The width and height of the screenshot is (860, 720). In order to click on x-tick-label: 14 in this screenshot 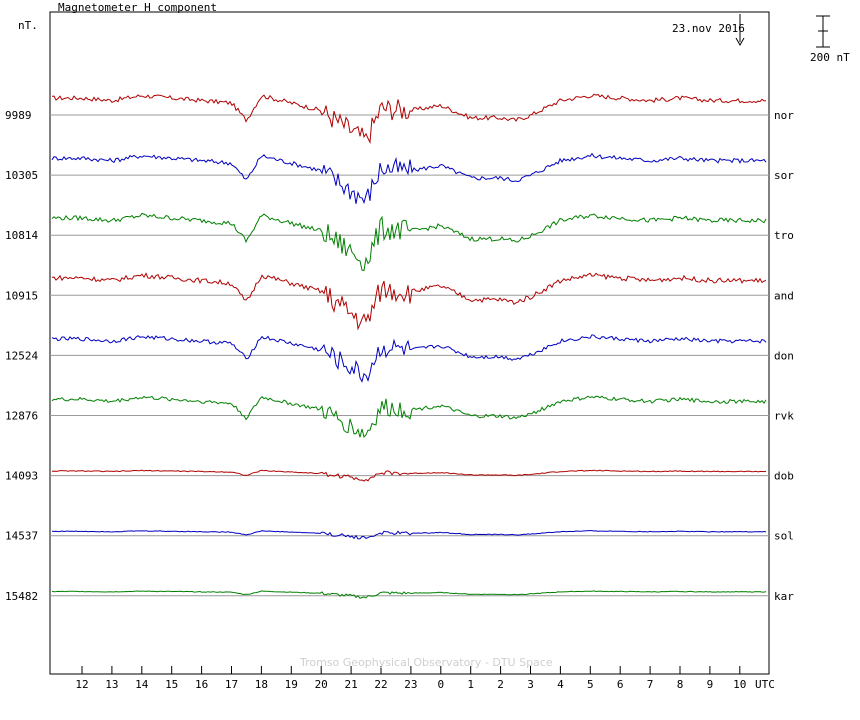, I will do `click(142, 684)`.